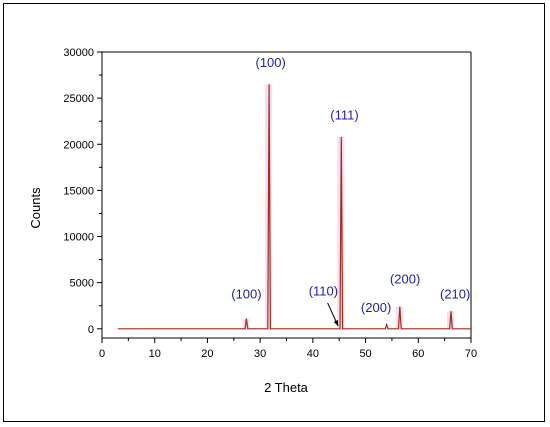 This screenshot has width=550, height=427. What do you see at coordinates (91, 330) in the screenshot?
I see `y-tick-label: 0` at bounding box center [91, 330].